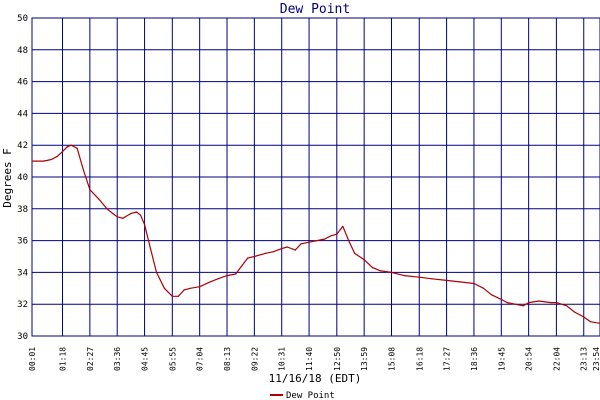  What do you see at coordinates (7, 178) in the screenshot?
I see `y-axis-label: Degrees F` at bounding box center [7, 178].